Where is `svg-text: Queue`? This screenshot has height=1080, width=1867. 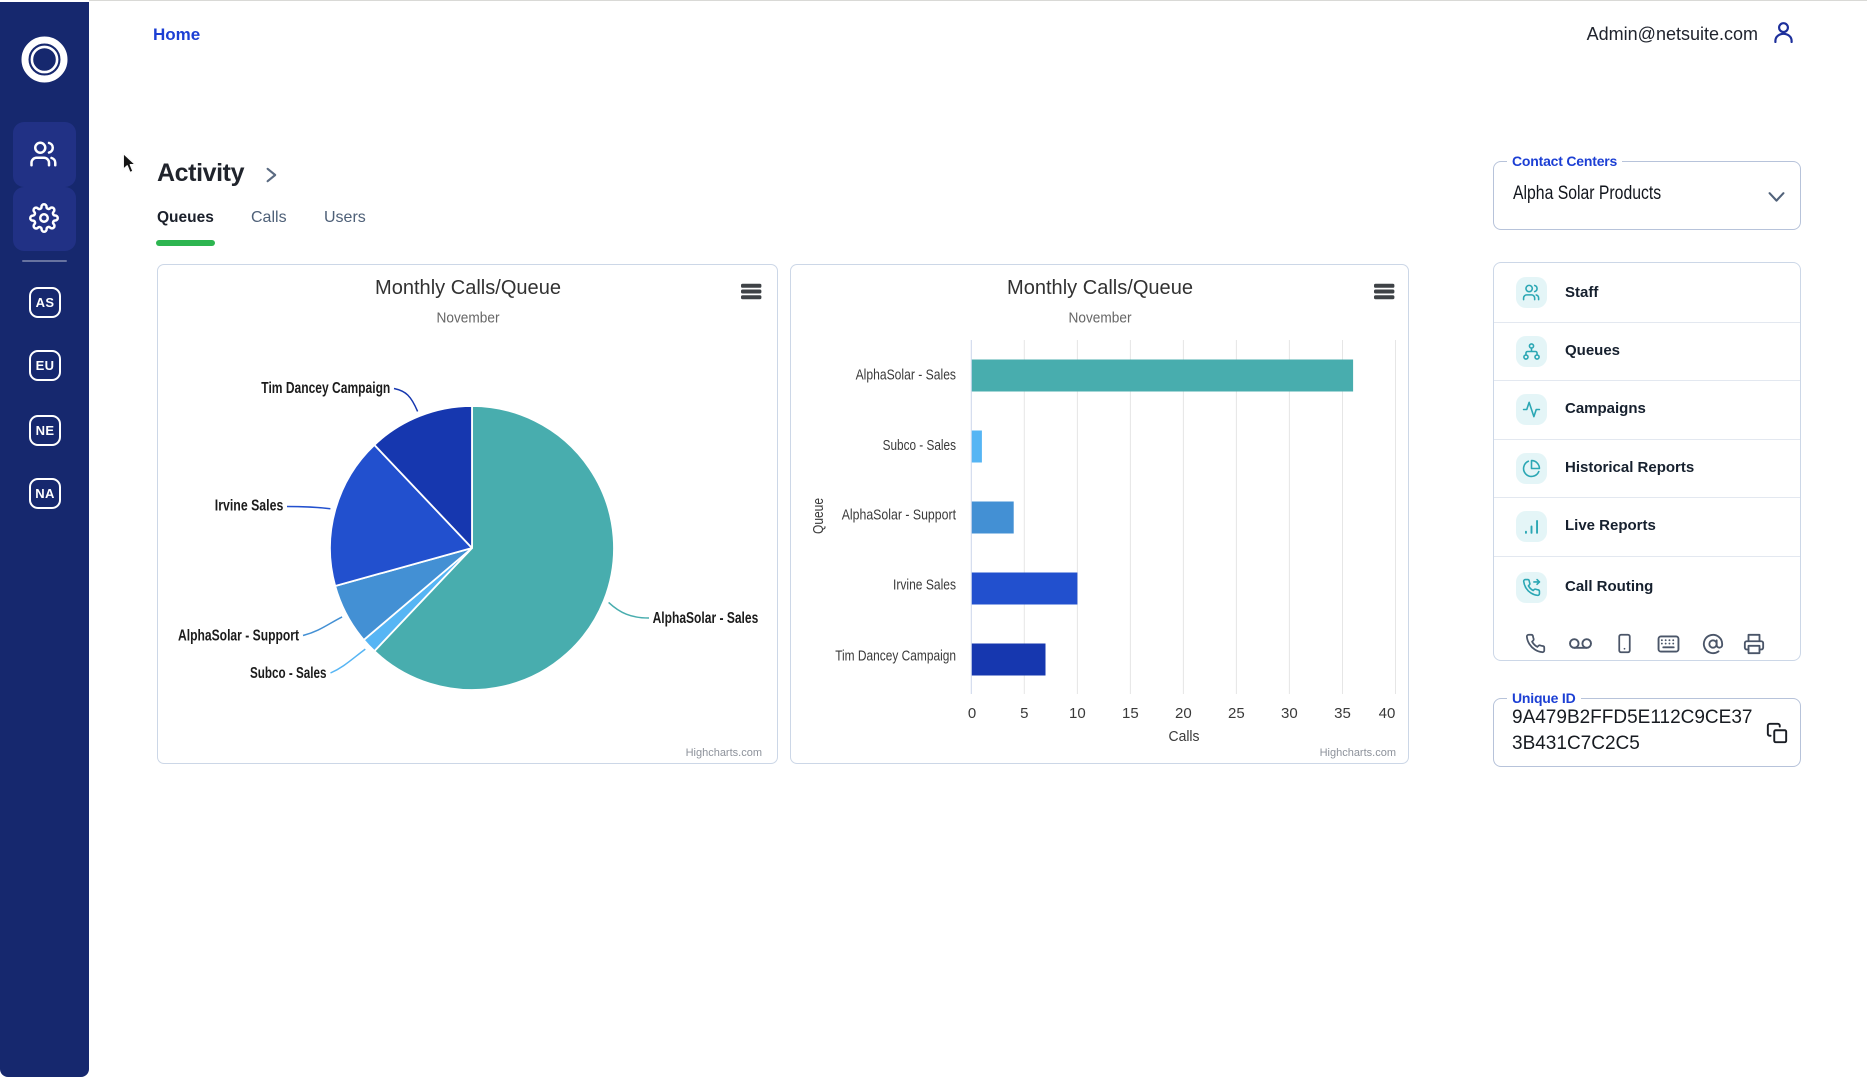
svg-text: Queue is located at coordinates (818, 516).